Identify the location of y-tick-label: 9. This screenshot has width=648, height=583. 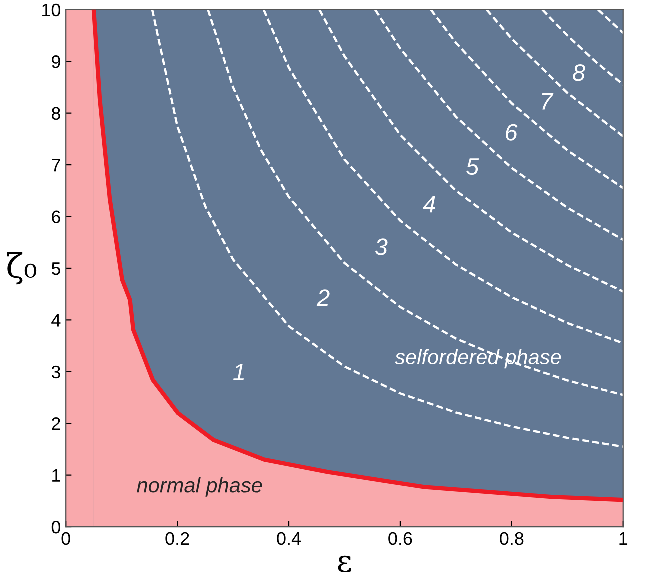
(56, 62).